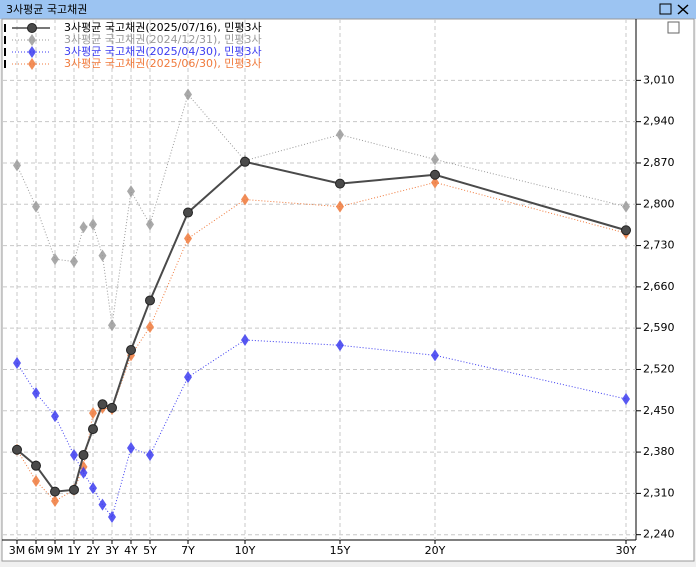  What do you see at coordinates (659, 245) in the screenshot?
I see `y-tick-label: 2,730` at bounding box center [659, 245].